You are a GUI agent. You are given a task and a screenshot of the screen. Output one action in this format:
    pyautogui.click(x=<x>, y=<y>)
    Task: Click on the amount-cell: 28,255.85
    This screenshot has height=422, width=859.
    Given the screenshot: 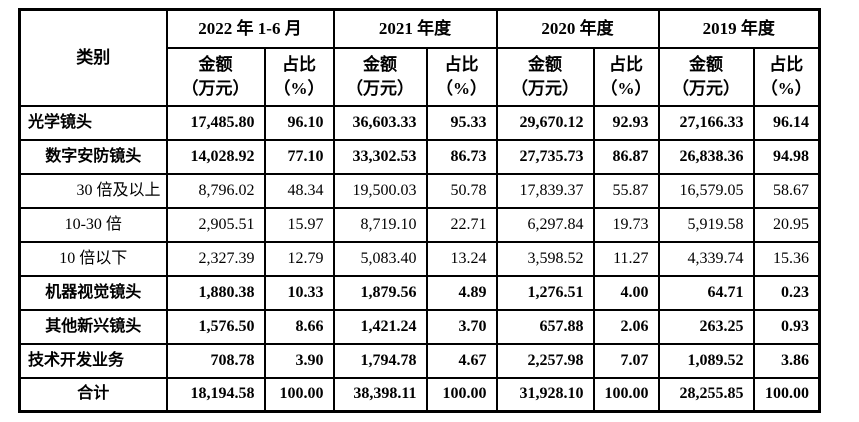 What is the action you would take?
    pyautogui.click(x=706, y=394)
    